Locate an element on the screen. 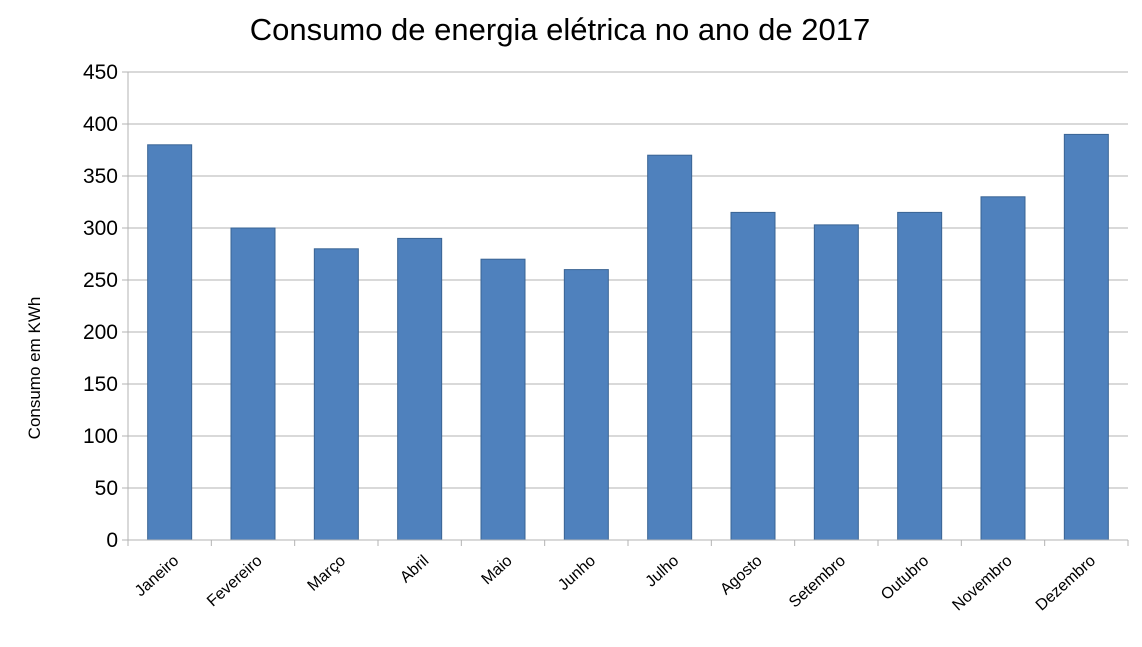 The width and height of the screenshot is (1142, 647). y-tick-label: 350 is located at coordinates (100, 176).